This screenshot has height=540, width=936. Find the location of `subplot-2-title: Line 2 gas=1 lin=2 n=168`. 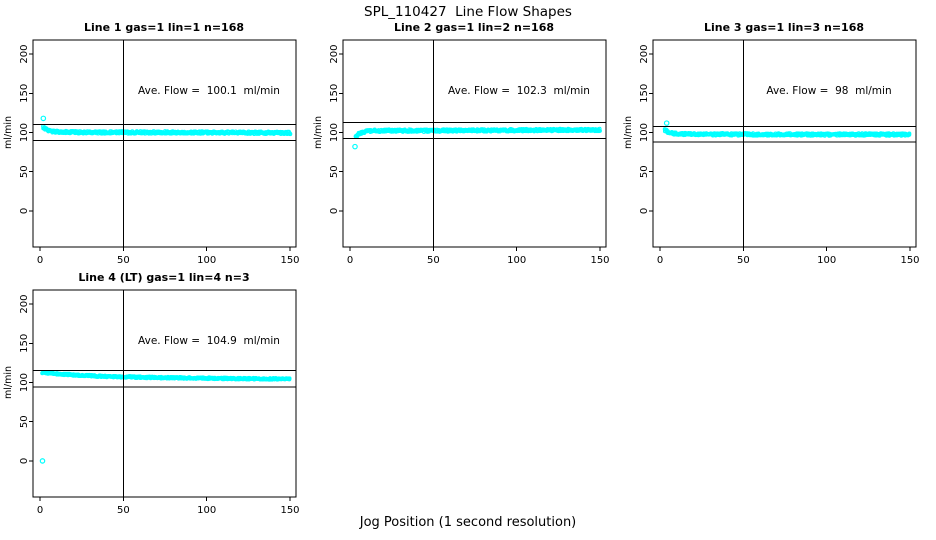

subplot-2-title: Line 2 gas=1 lin=2 n=168 is located at coordinates (474, 27).